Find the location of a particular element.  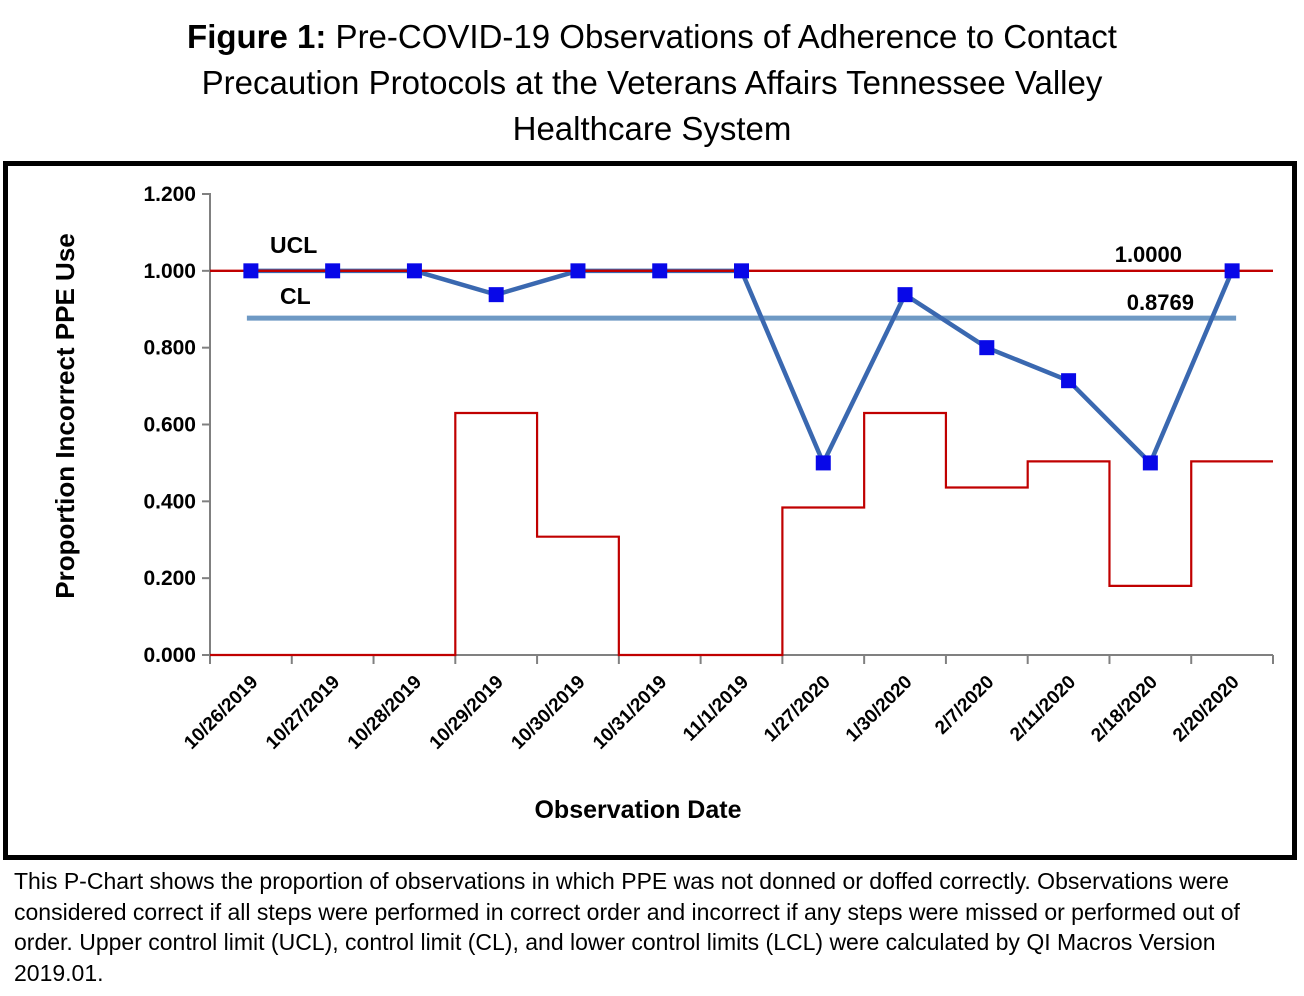

figure-title-line3: Healthcare System is located at coordinates (652, 128).